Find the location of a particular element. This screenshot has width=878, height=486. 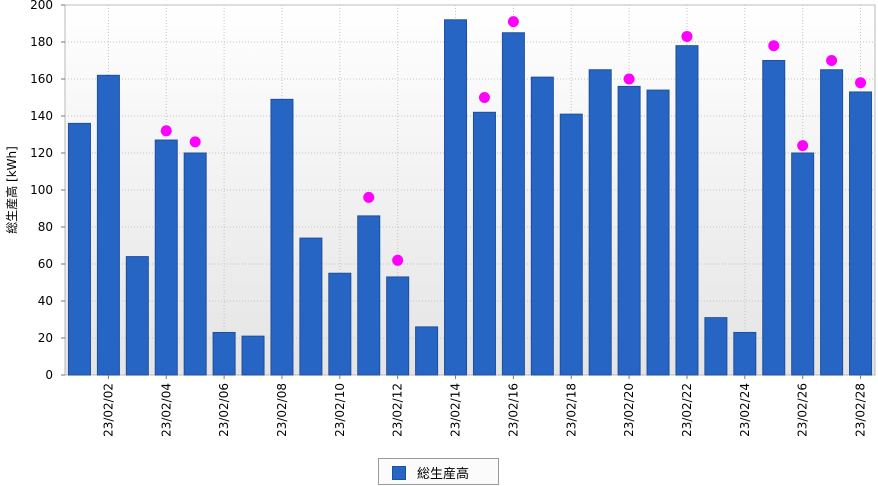

bar-23/02/11 is located at coordinates (369, 295).